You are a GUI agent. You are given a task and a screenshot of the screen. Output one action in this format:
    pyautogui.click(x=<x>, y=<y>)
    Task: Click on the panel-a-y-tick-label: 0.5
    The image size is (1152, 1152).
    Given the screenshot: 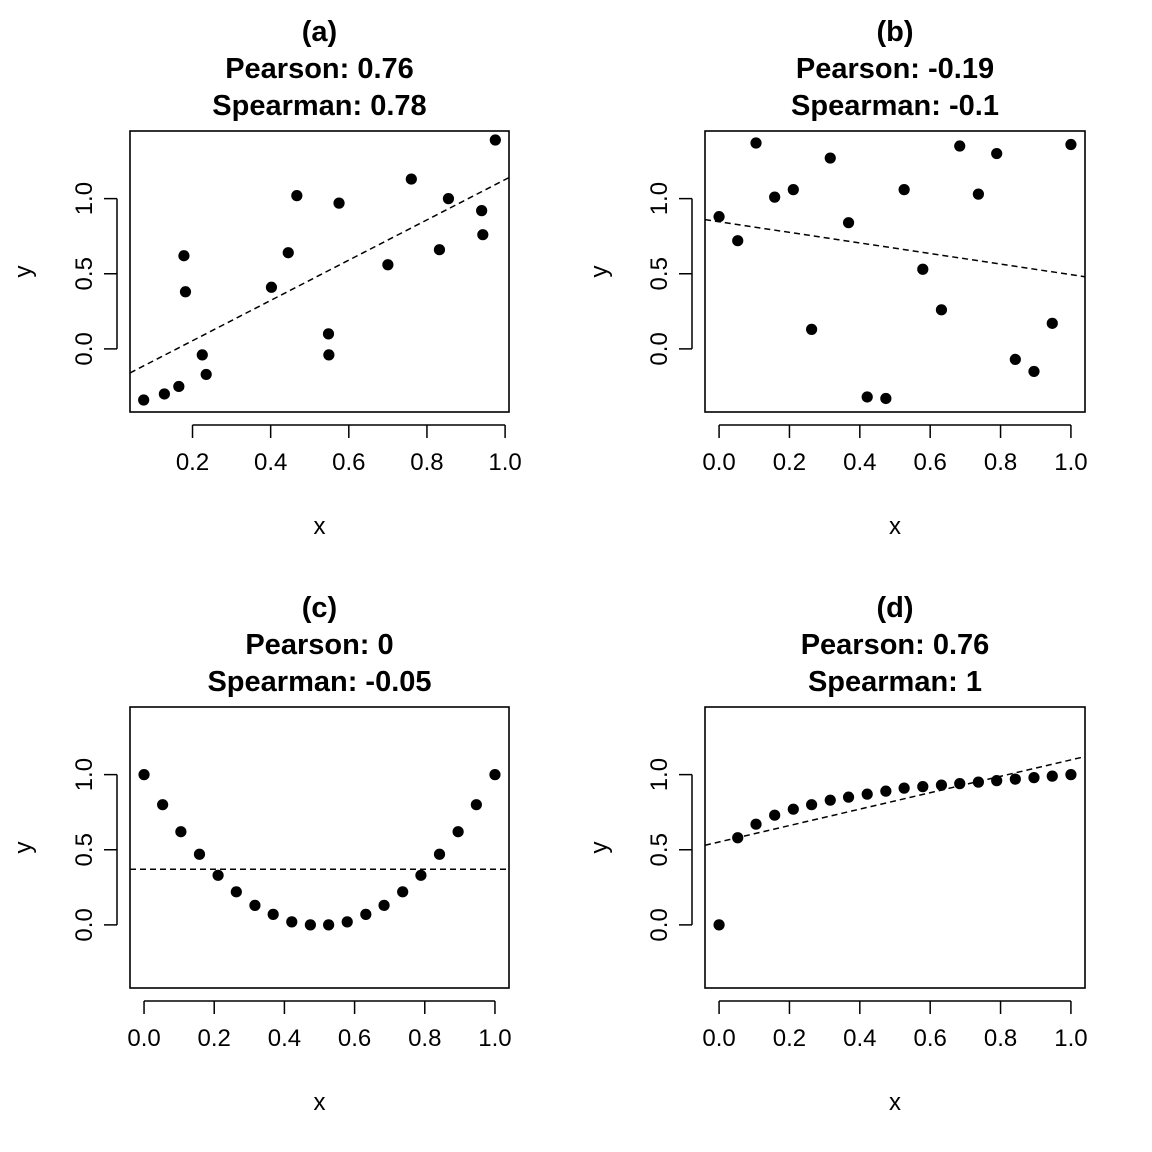 What is the action you would take?
    pyautogui.click(x=84, y=273)
    